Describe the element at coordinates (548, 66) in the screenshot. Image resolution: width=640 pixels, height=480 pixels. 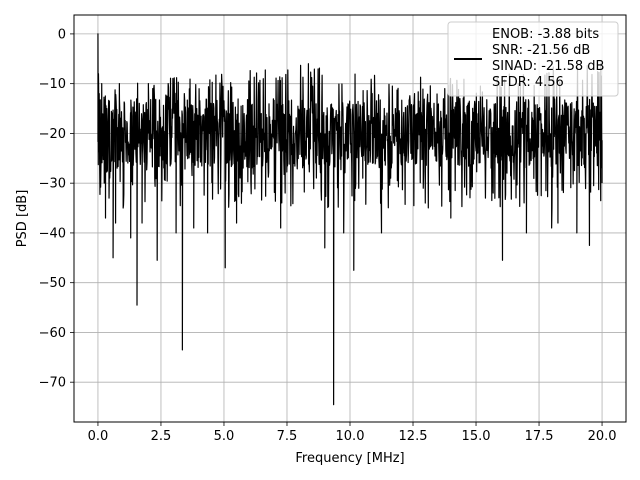
I see `legend-line-3: SINAD: -21.58 dB` at that location.